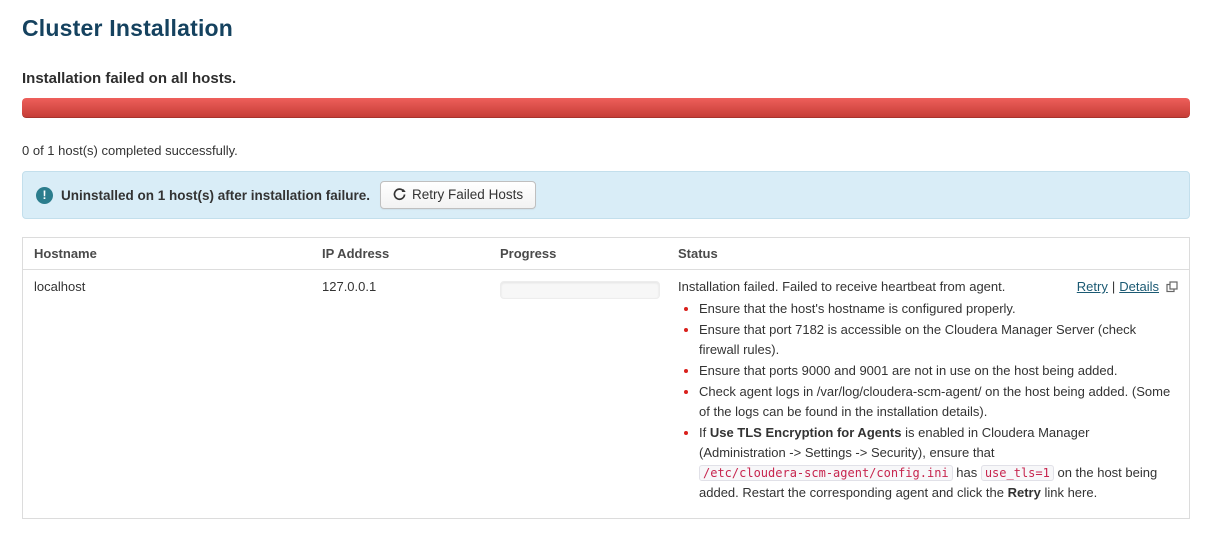 This screenshot has width=1212, height=560. Describe the element at coordinates (400, 254) in the screenshot. I see `column-header-ip-address: IP Address` at that location.